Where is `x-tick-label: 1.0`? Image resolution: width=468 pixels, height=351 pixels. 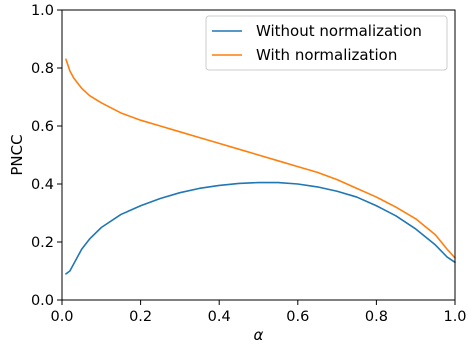
x-tick-label: 1.0 is located at coordinates (454, 317).